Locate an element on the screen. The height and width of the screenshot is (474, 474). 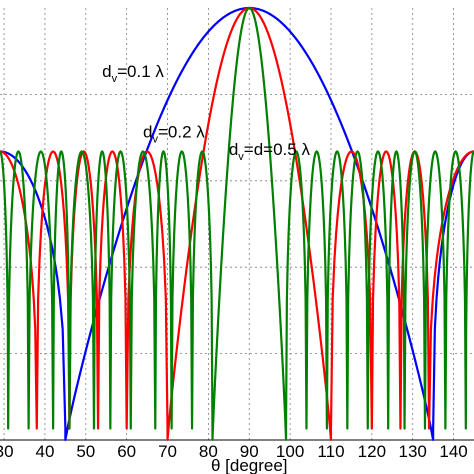
x-tick-label: 60 is located at coordinates (126, 451).